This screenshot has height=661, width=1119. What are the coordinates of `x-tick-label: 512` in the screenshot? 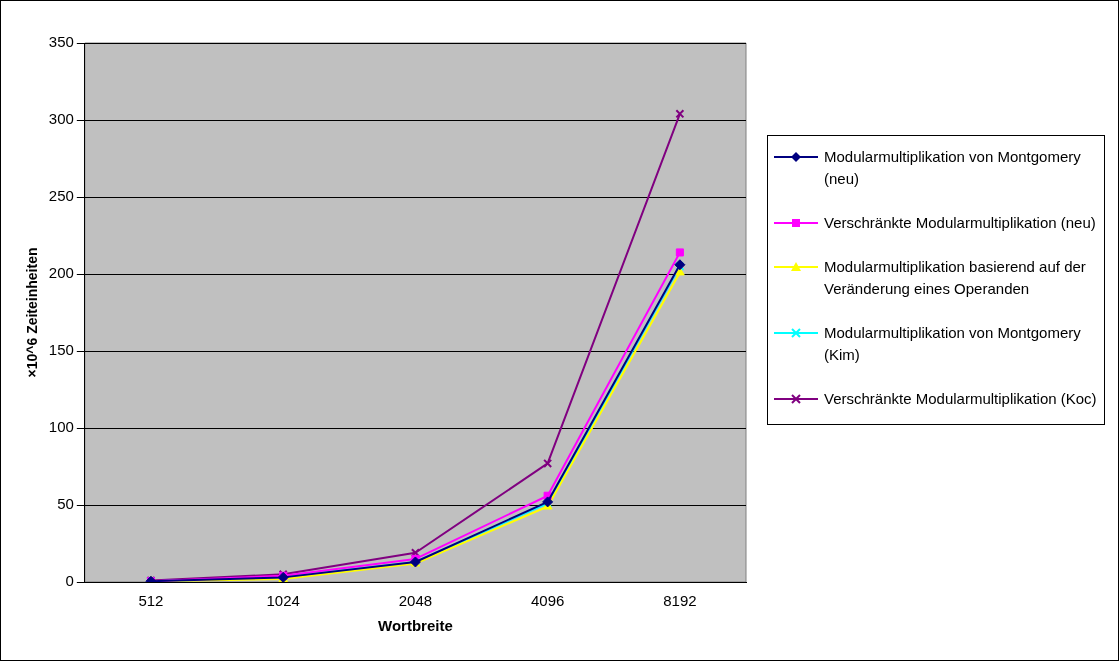 It's located at (151, 601).